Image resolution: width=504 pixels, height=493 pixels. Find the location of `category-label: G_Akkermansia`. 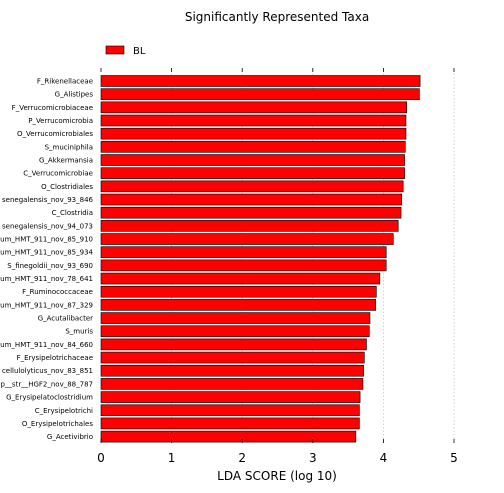

category-label: G_Akkermansia is located at coordinates (66, 161).